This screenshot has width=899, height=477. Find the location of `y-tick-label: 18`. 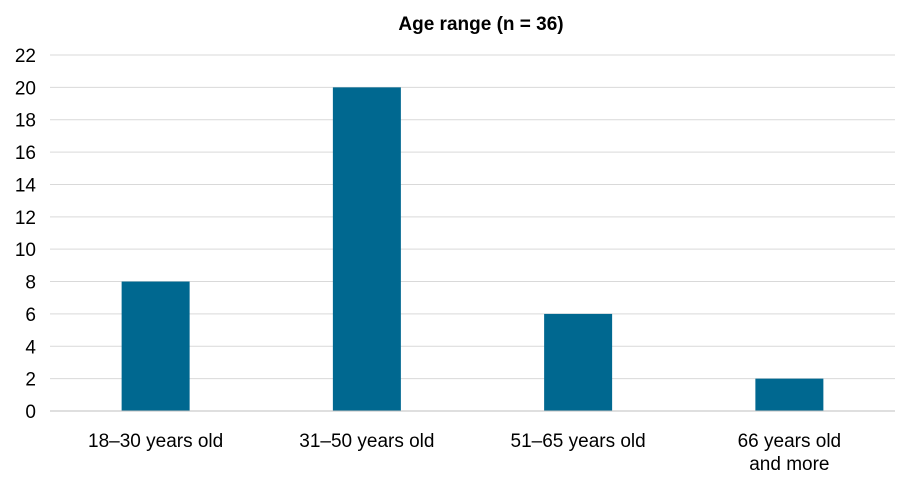

y-tick-label: 18 is located at coordinates (25, 121).